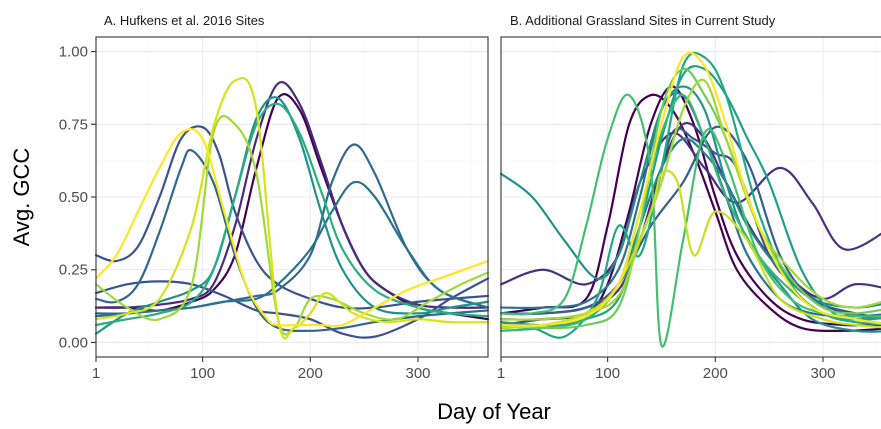 This screenshot has width=881, height=429. Describe the element at coordinates (494, 411) in the screenshot. I see `x-axis-title: Day of Year` at that location.